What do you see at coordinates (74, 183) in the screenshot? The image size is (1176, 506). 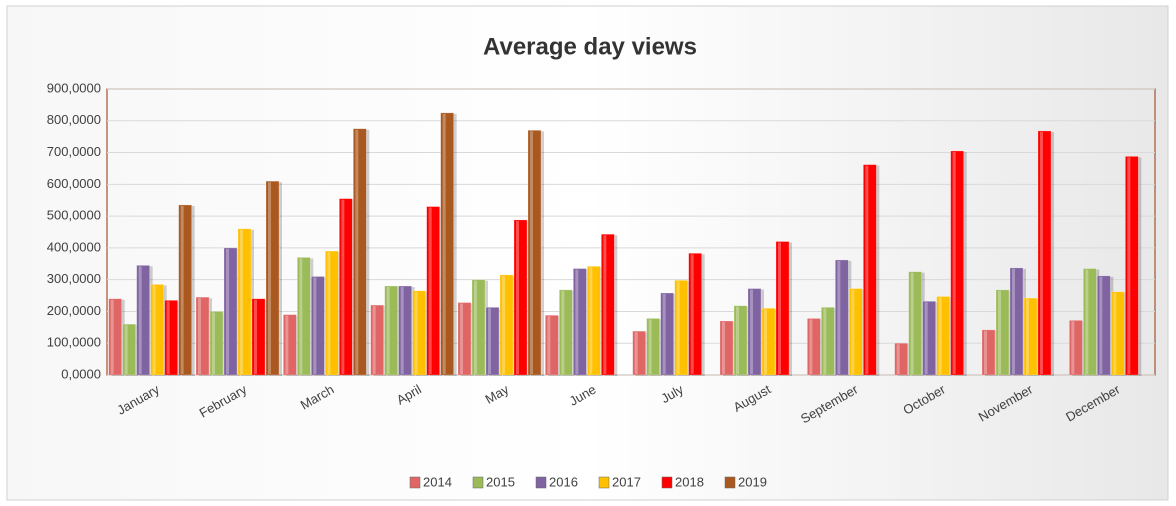 I see `y-tick-label: 600,0000` at bounding box center [74, 183].